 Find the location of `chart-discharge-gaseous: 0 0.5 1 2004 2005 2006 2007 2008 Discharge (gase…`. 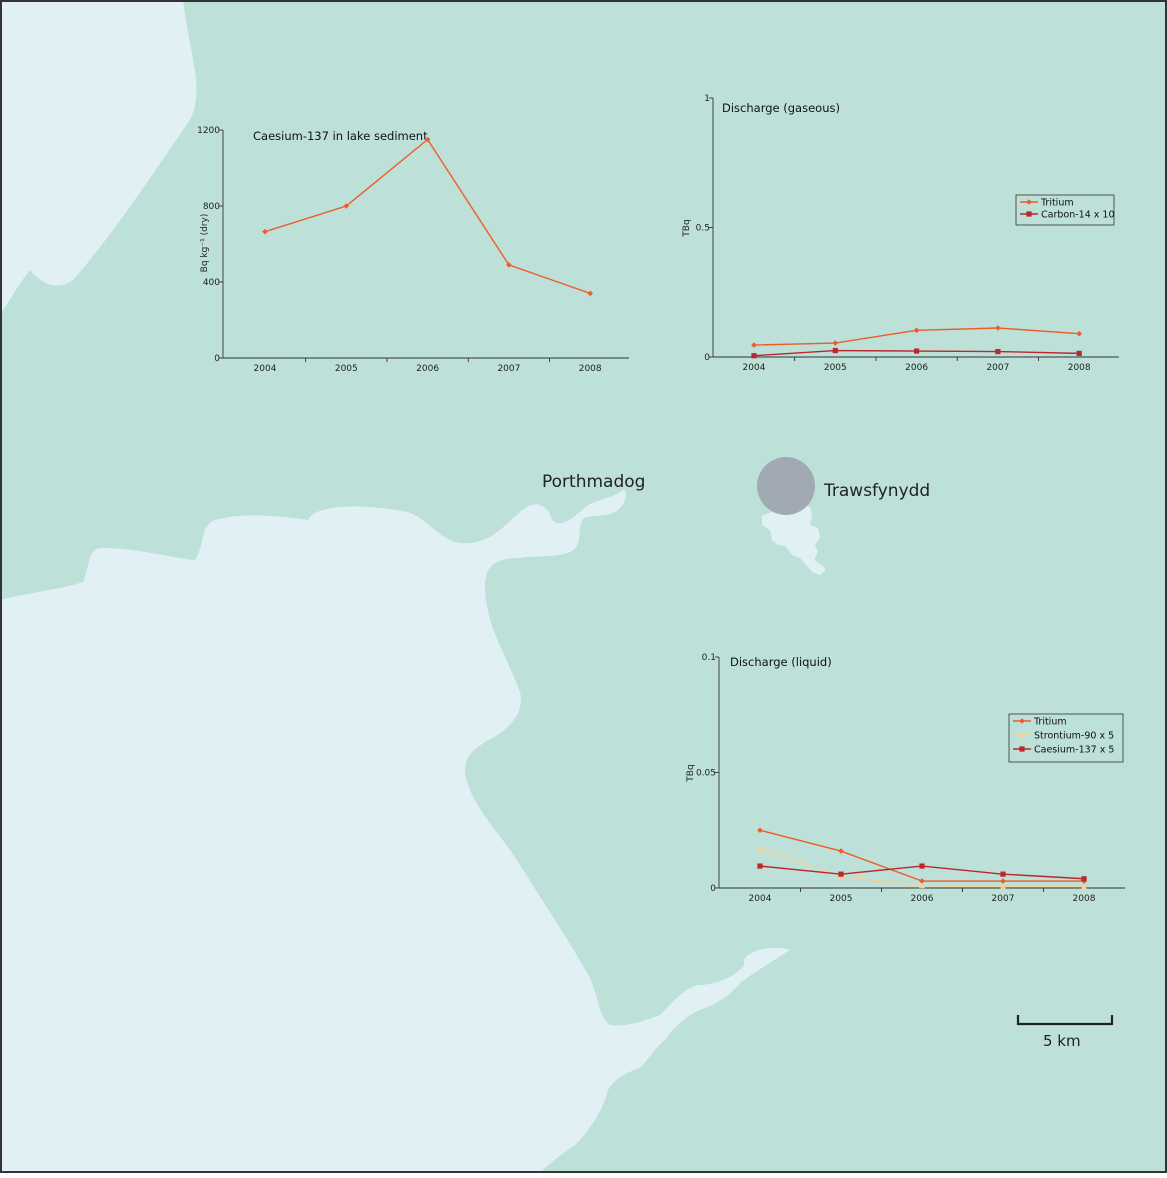

chart-discharge-gaseous: 0 0.5 1 2004 2005 2006 2007 2008 Discharge (gase… is located at coordinates (900, 233).